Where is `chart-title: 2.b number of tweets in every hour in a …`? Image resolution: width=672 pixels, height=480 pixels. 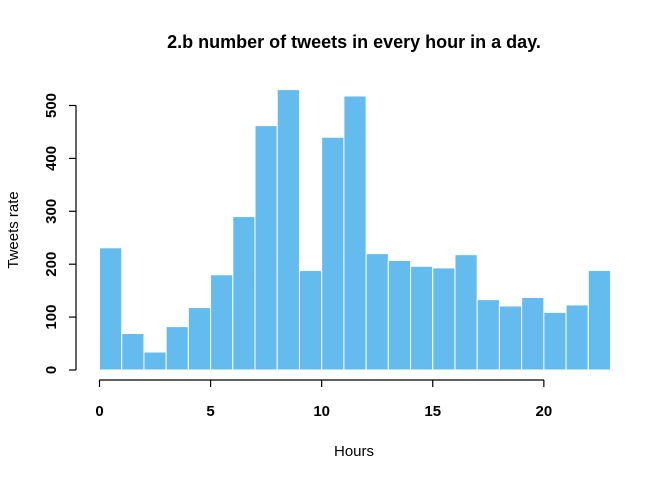 chart-title: 2.b number of tweets in every hour in a … is located at coordinates (354, 42).